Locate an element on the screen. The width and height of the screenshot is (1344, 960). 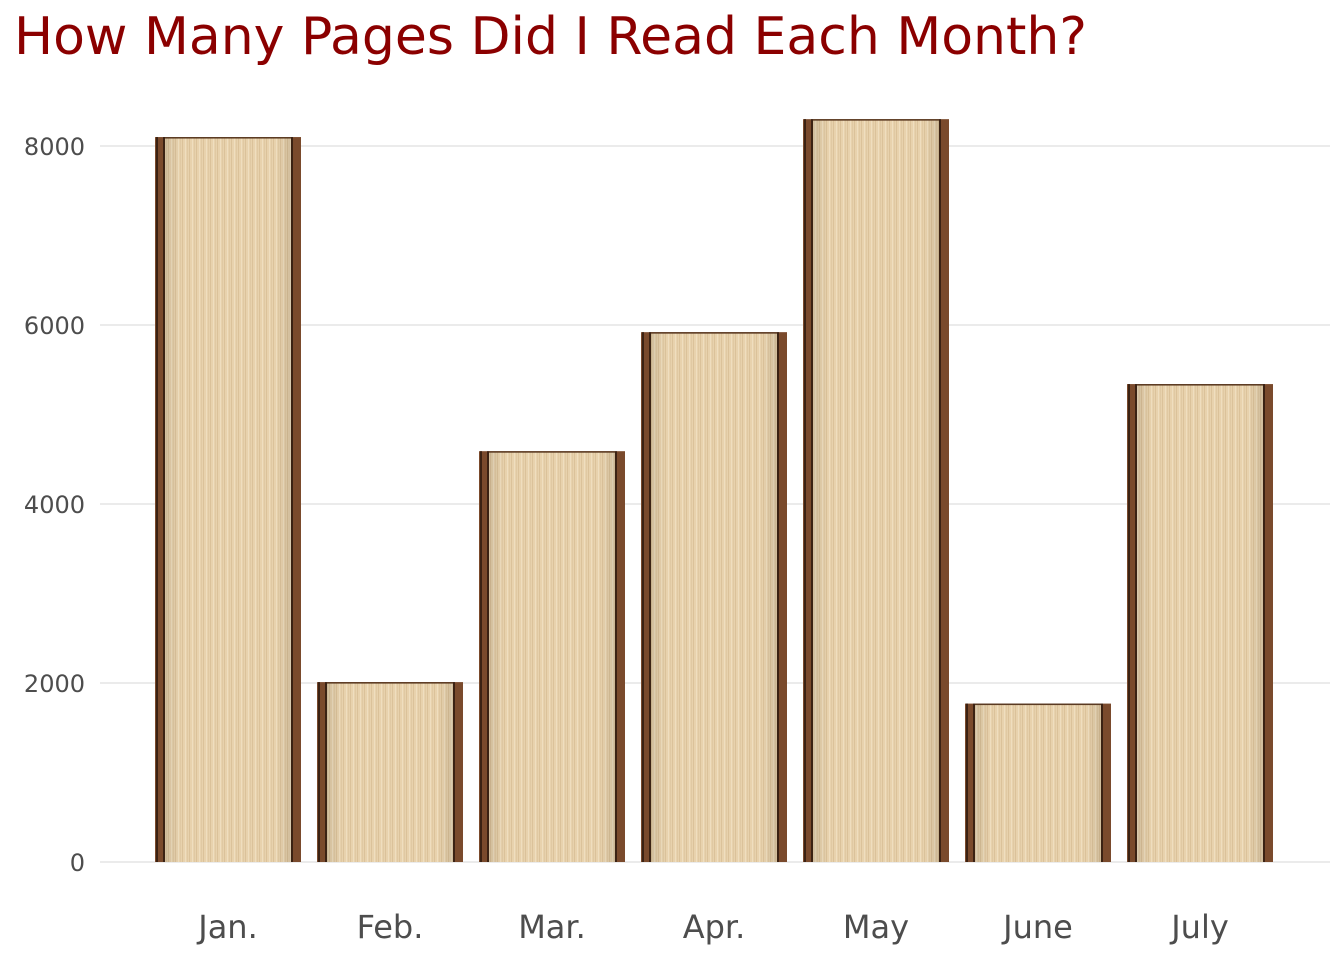
x-tick-label: Mar. is located at coordinates (552, 927).